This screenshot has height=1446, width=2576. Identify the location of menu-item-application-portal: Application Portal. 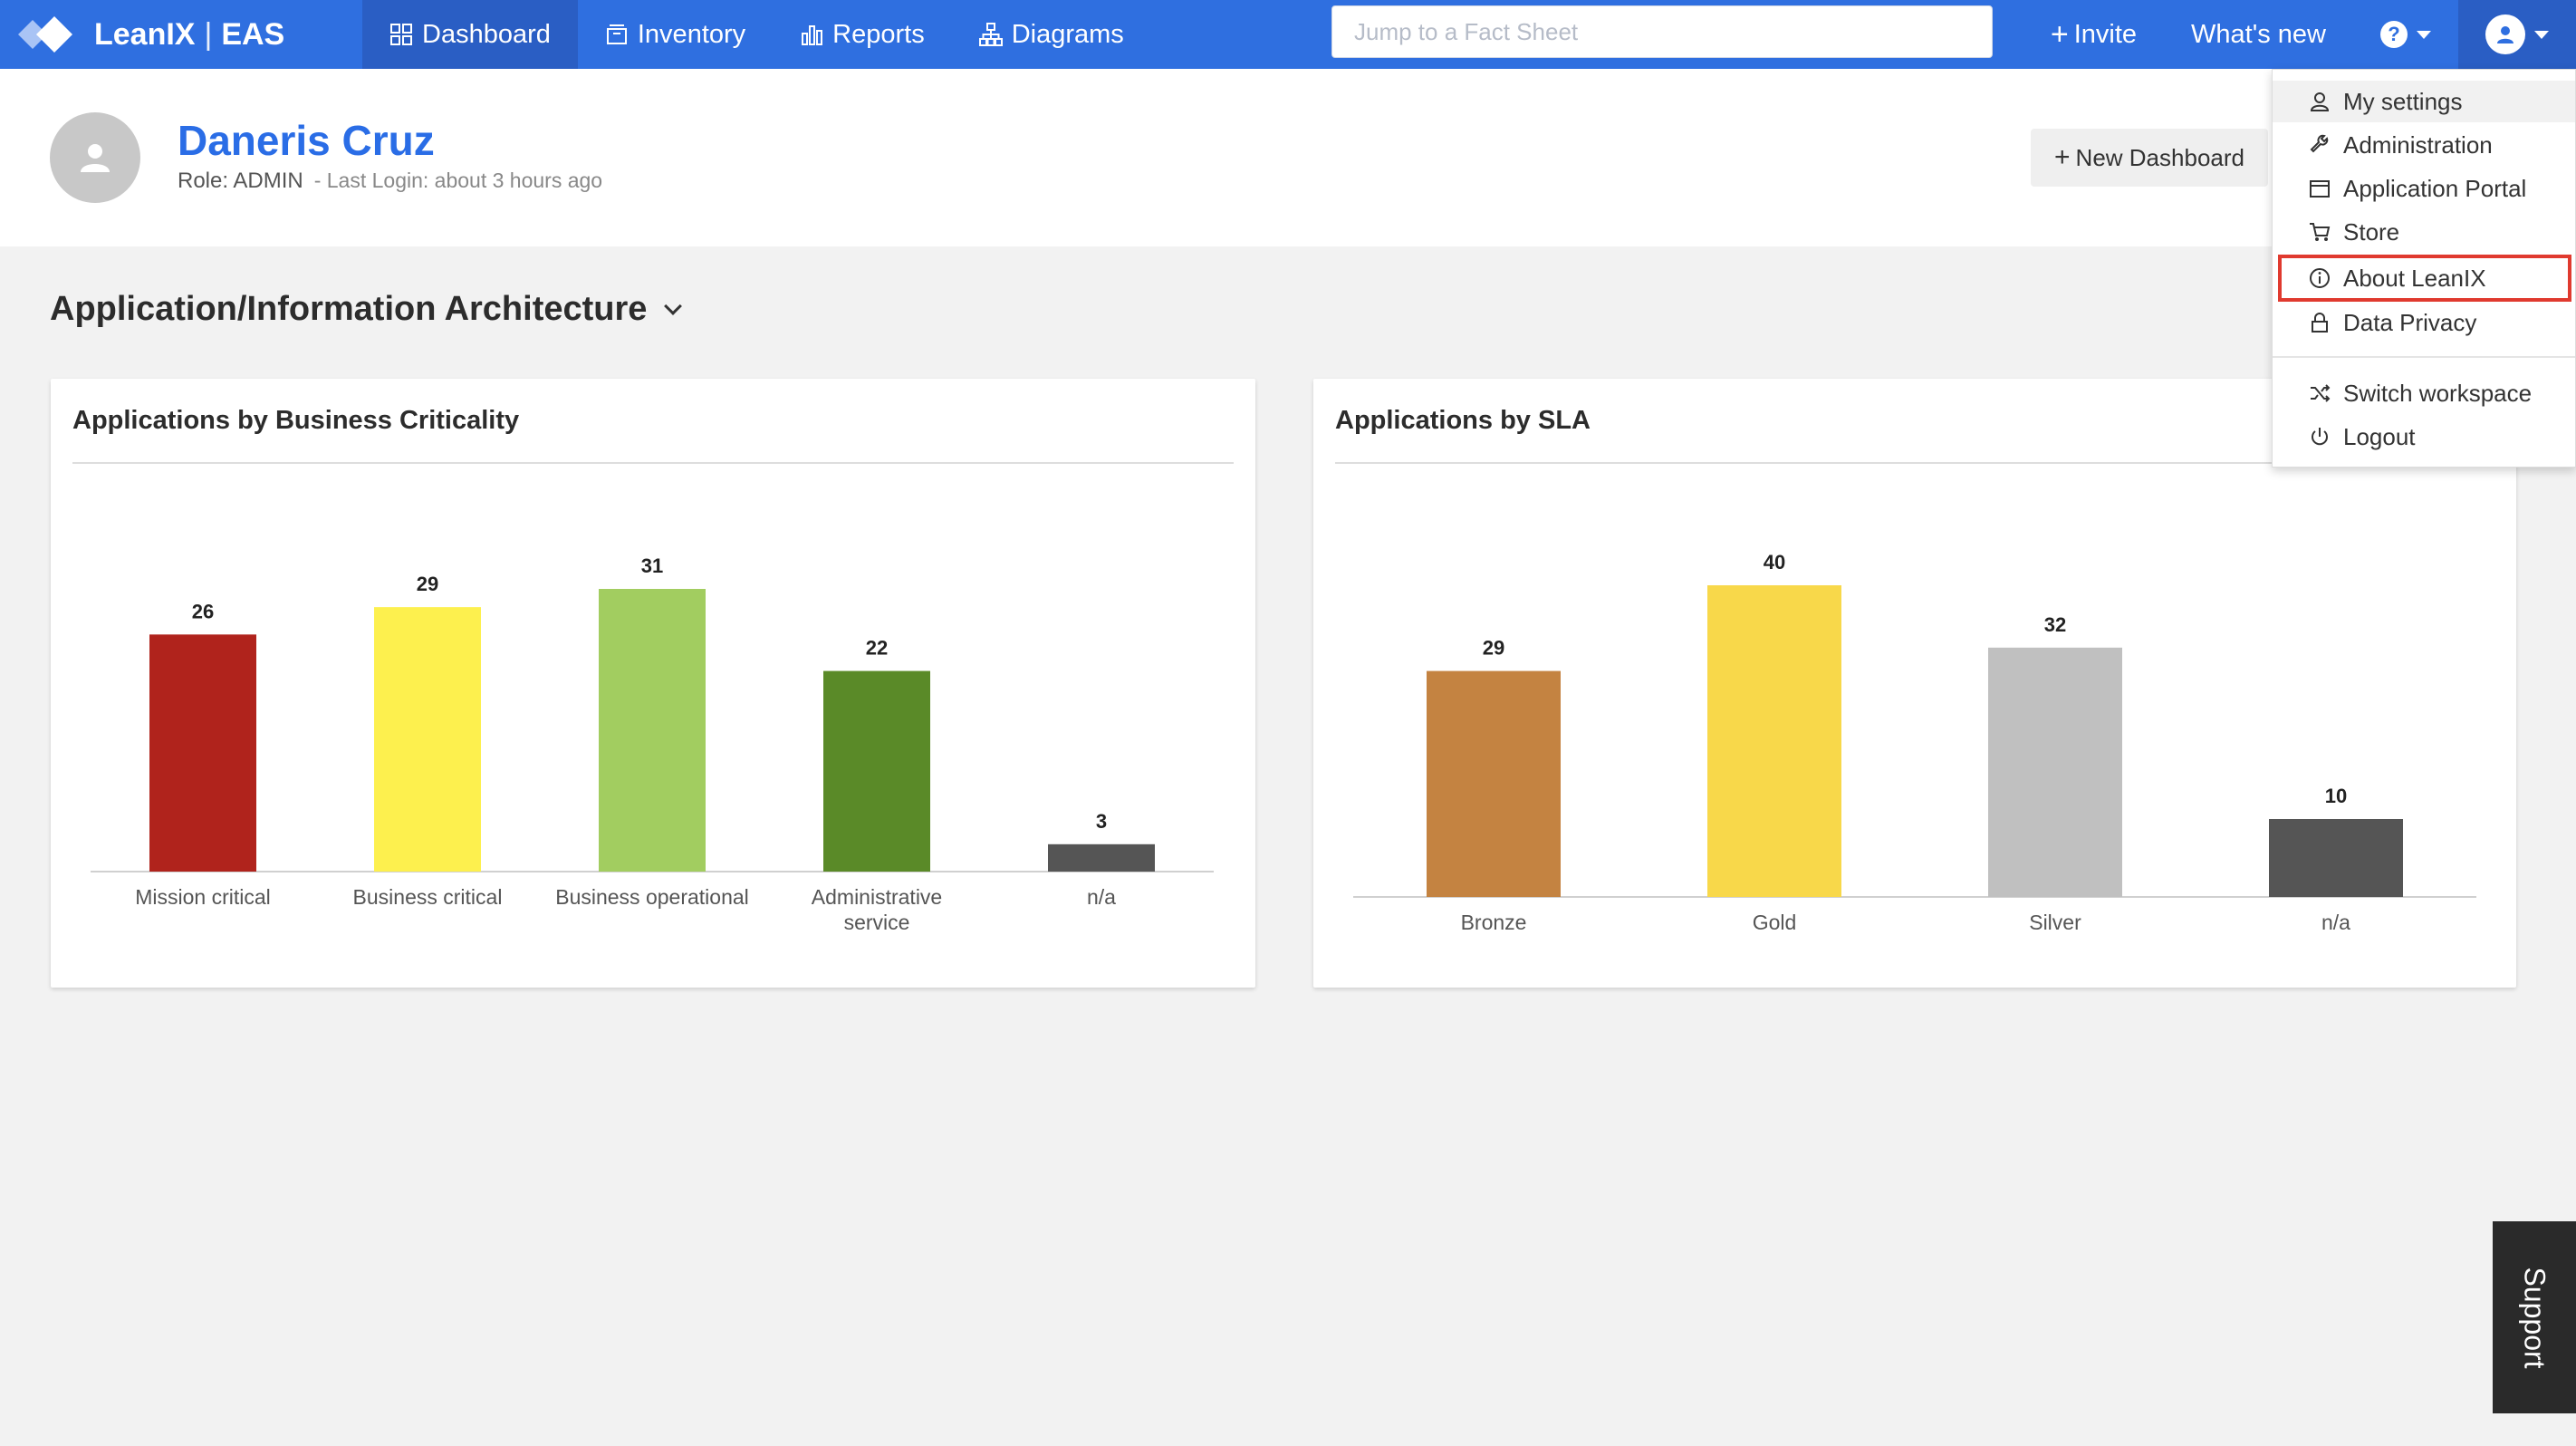
(2424, 188).